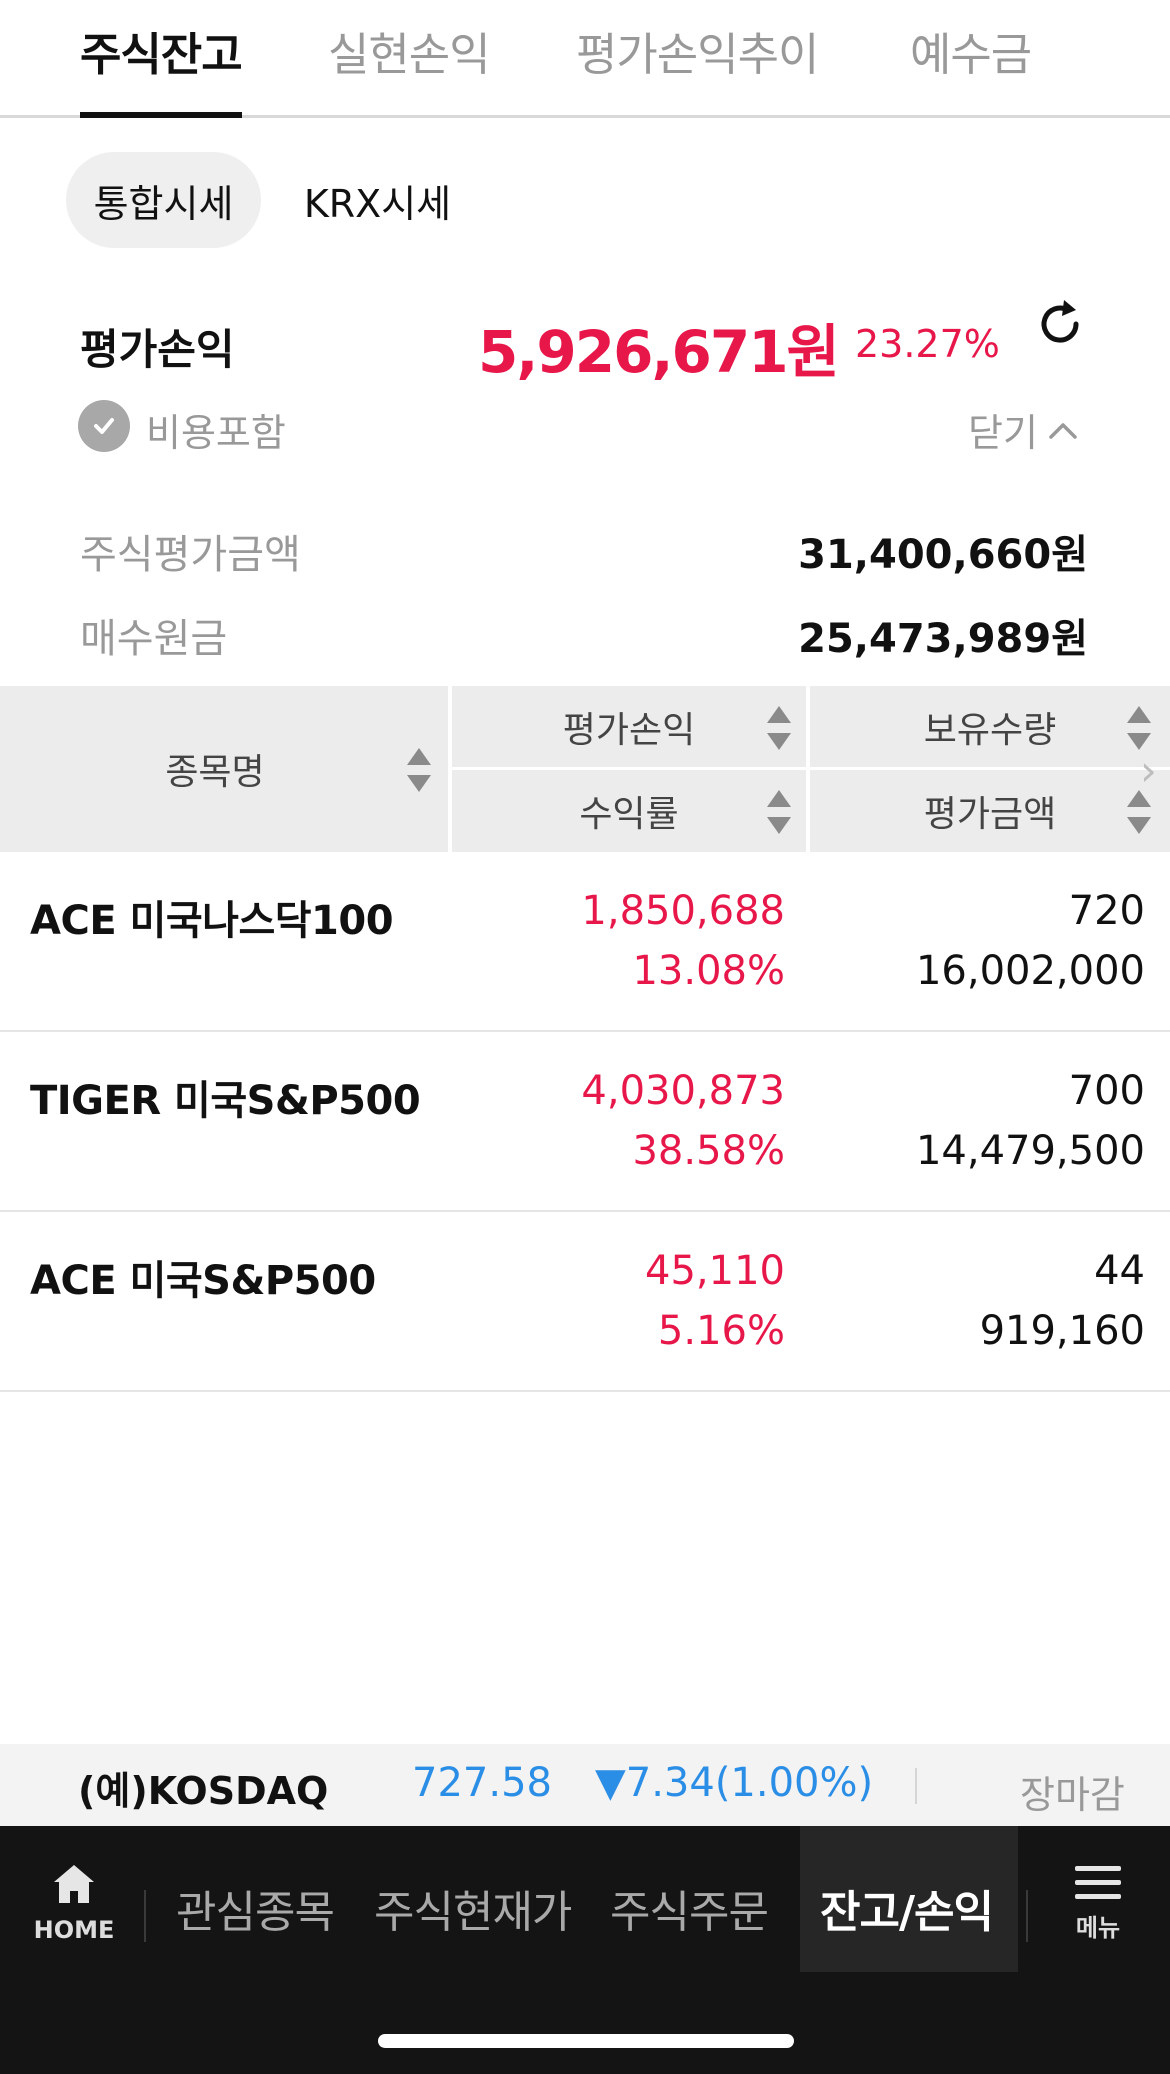 The width and height of the screenshot is (1170, 2074). What do you see at coordinates (203, 1791) in the screenshot?
I see `ticker-index-name: (예)KOSDAQ` at bounding box center [203, 1791].